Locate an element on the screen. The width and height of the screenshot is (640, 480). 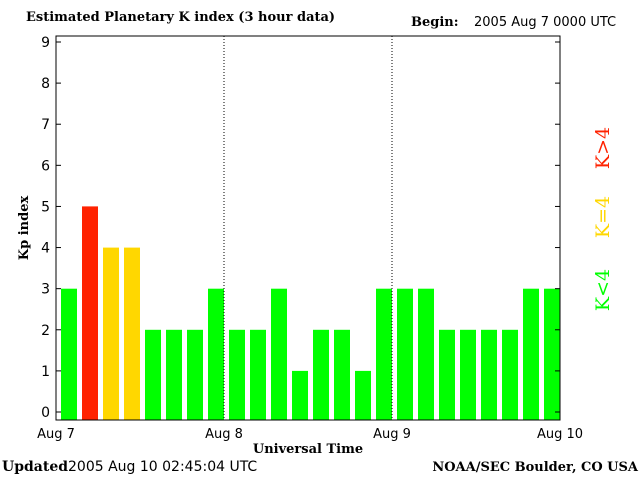
x-tick-label: Aug 8 is located at coordinates (224, 434).